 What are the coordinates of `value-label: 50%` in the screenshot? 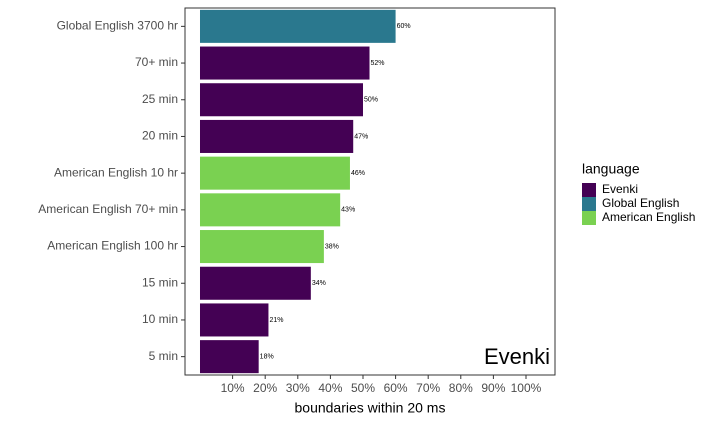 It's located at (371, 100).